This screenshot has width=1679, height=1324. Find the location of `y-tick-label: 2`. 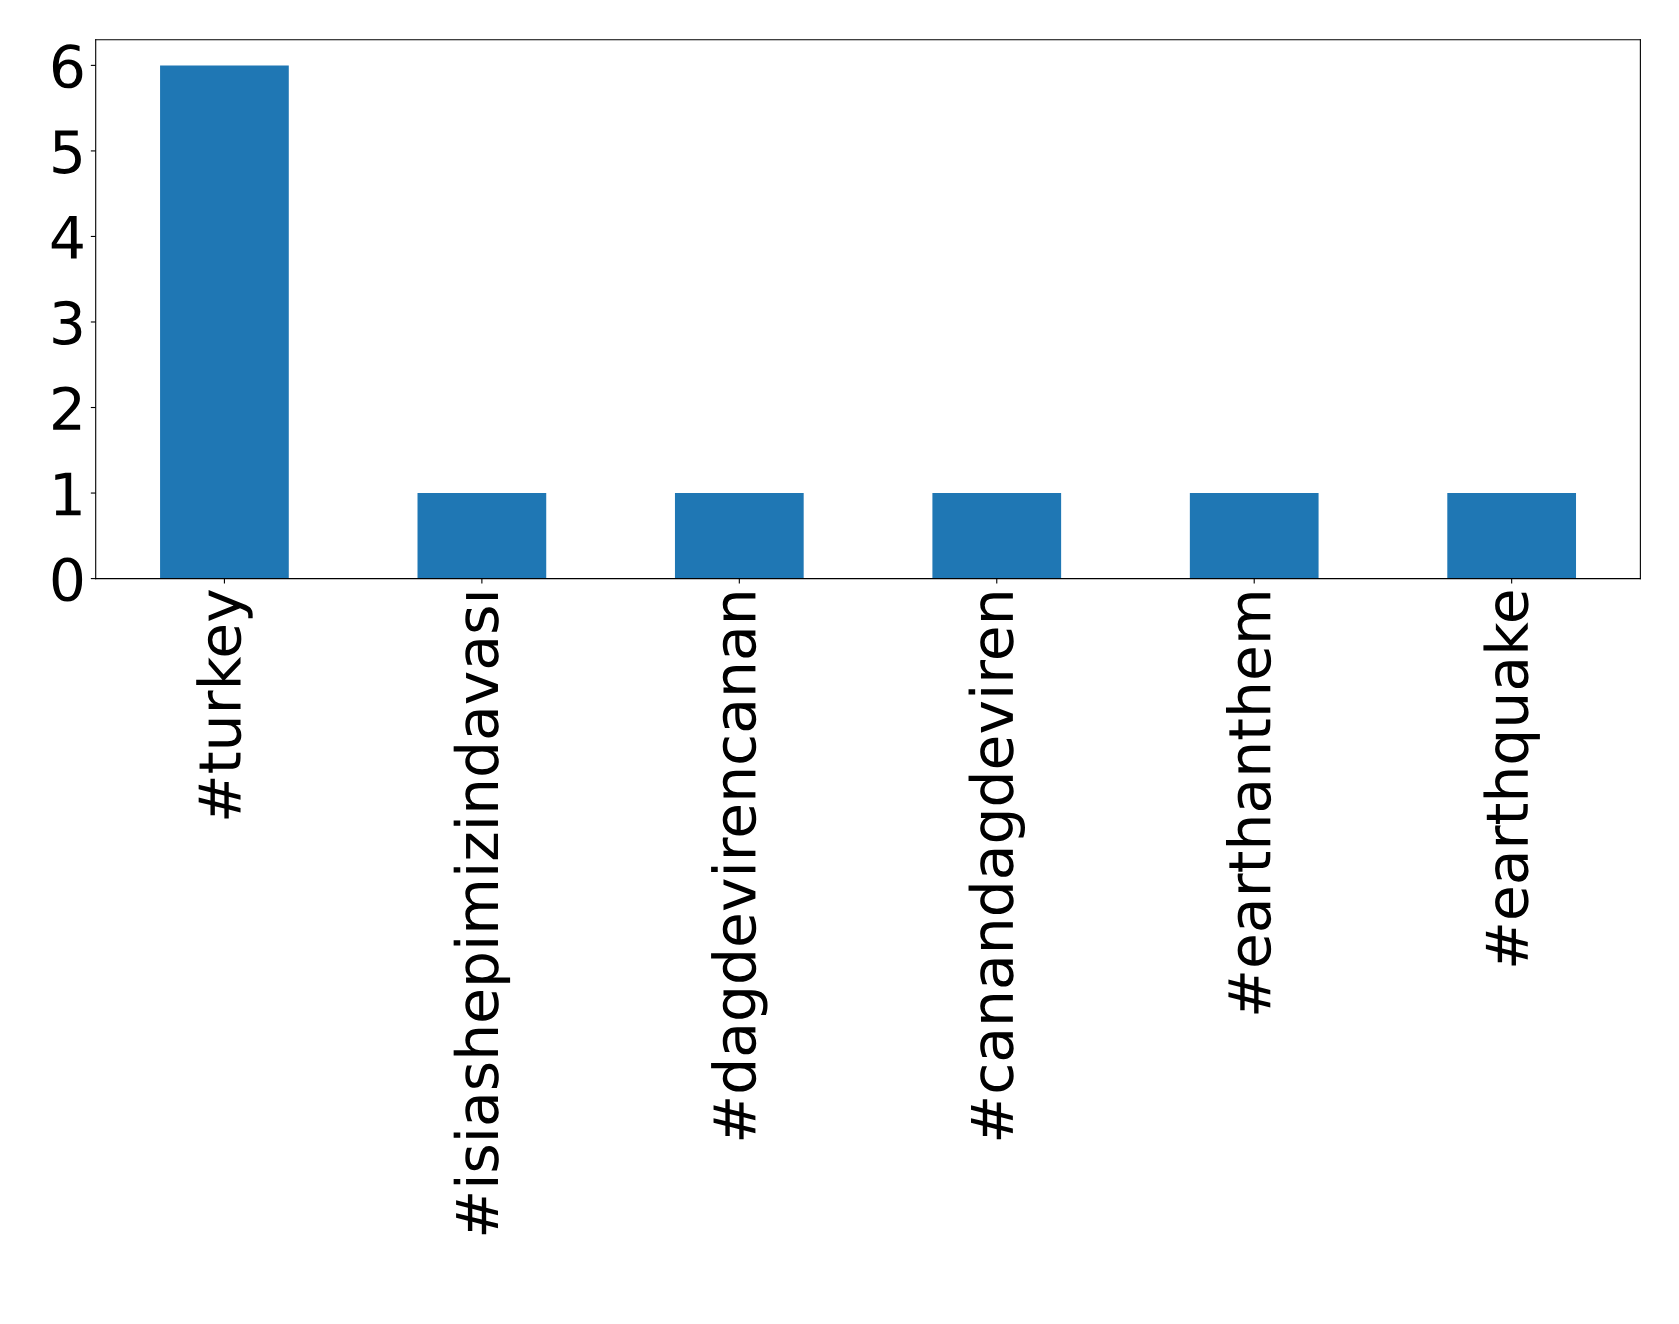

y-tick-label: 2 is located at coordinates (67, 408).